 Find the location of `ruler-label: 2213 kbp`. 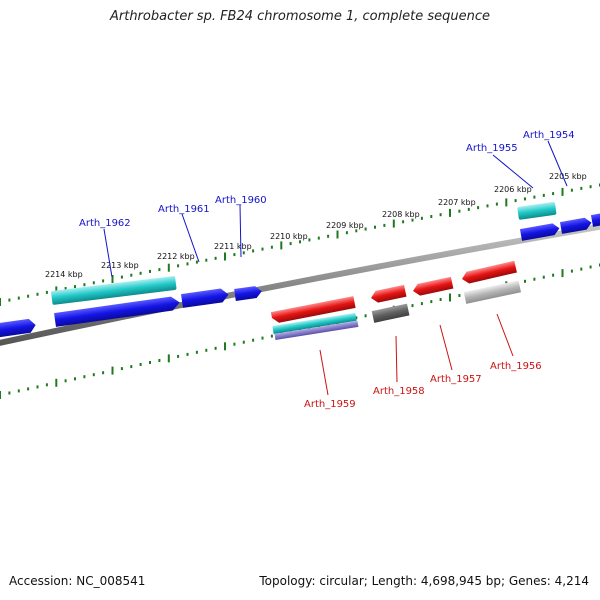

ruler-label: 2213 kbp is located at coordinates (120, 265).